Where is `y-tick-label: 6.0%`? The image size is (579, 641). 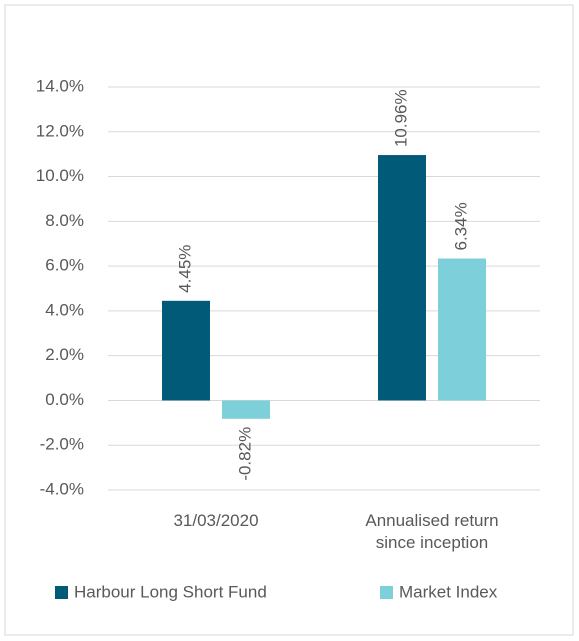
y-tick-label: 6.0% is located at coordinates (64, 265).